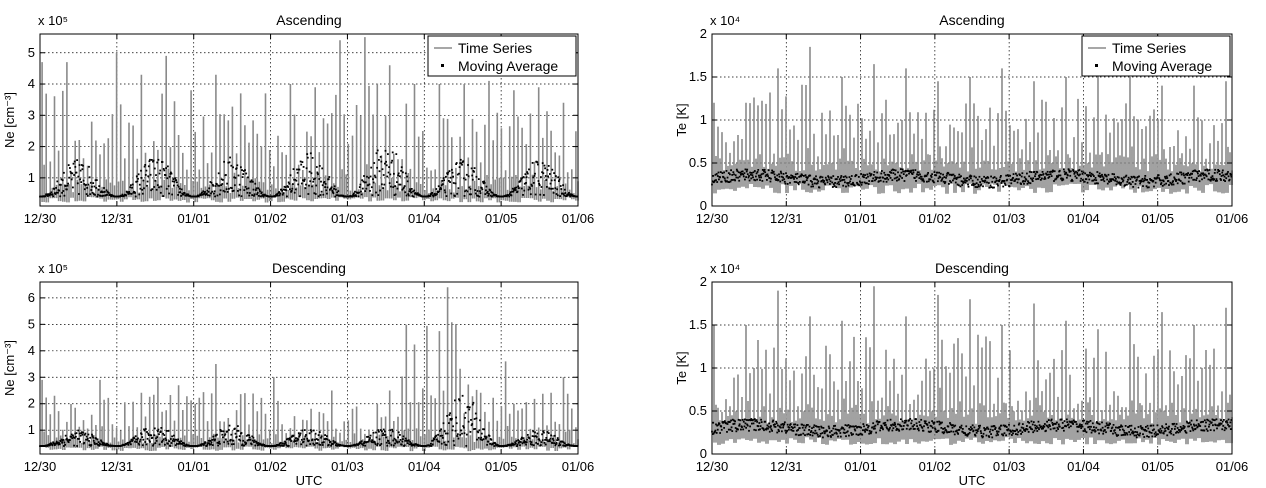  I want to click on legend-box, so click(1156, 56).